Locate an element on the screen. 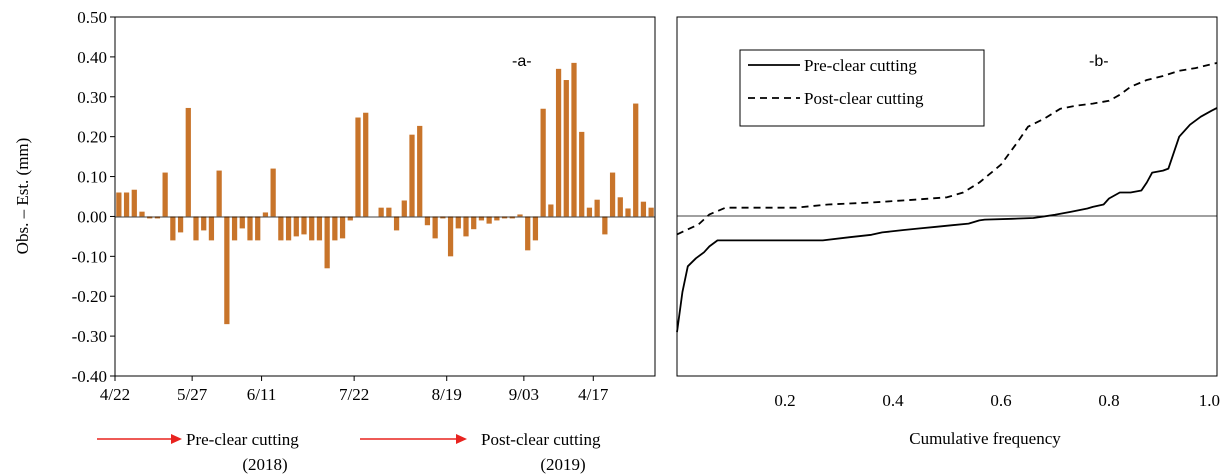  period-pre: Pre-clear cutting (2018) is located at coordinates (198, 452).